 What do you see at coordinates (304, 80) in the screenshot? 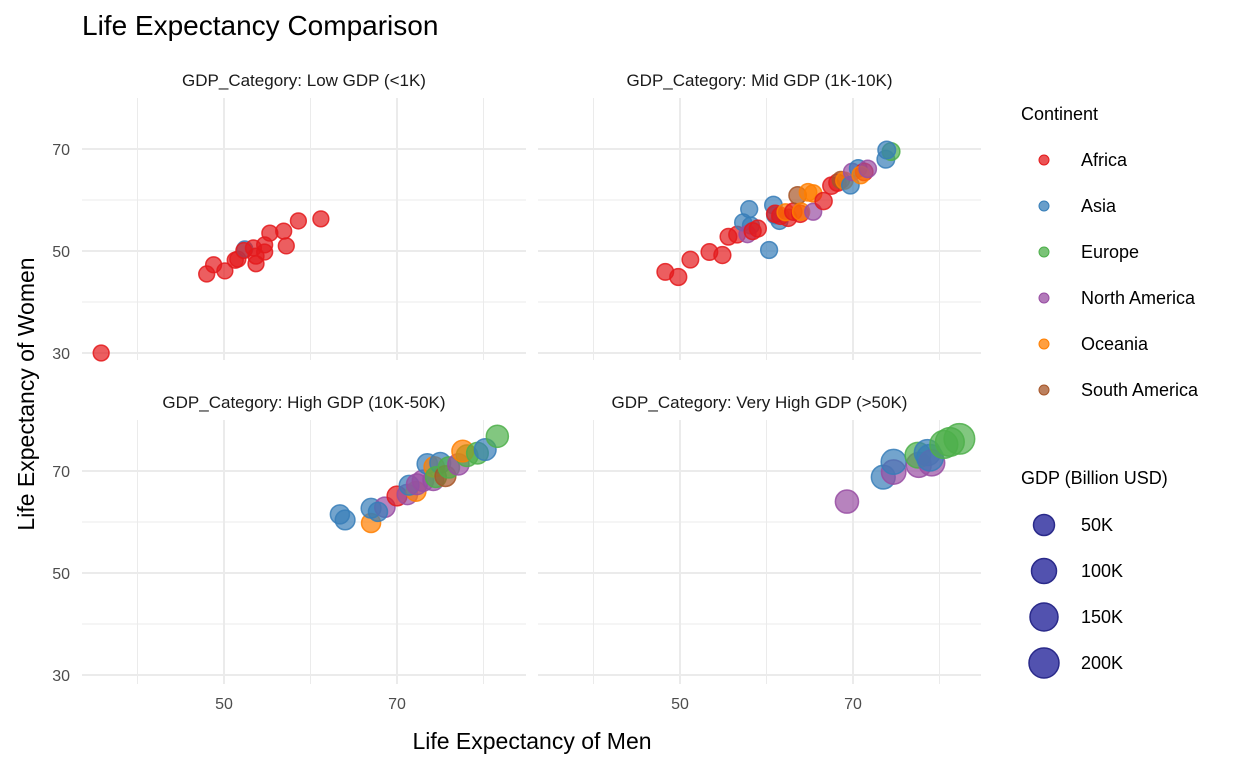
I see `facet-strip-label: GDP_Category: Low GDP (<1K)` at bounding box center [304, 80].